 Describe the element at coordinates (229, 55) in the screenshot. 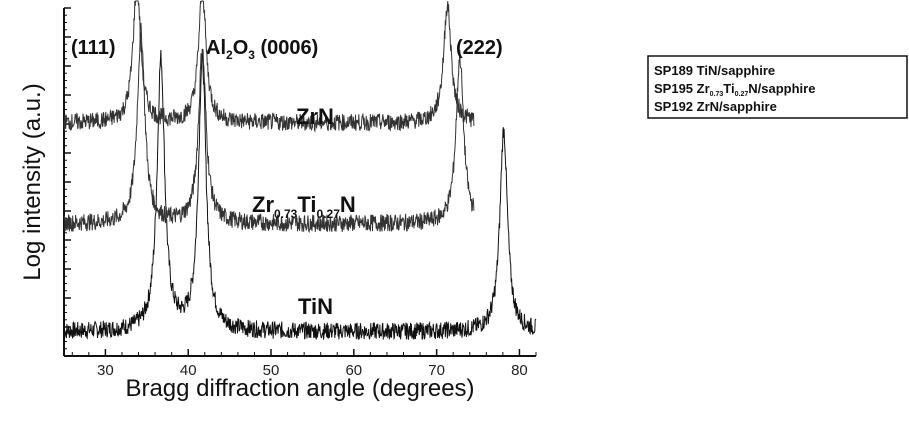

I see `annotation-substrate-sub: 2` at that location.